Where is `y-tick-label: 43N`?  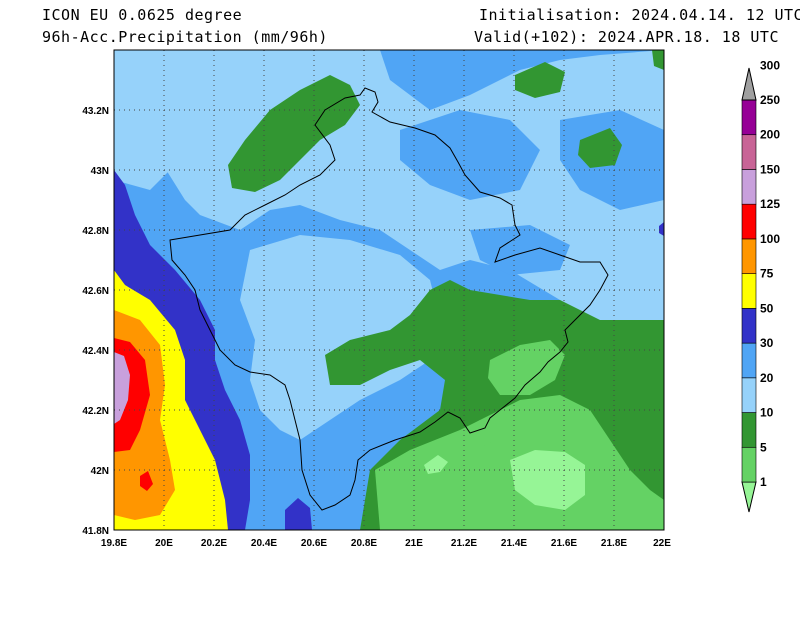 y-tick-label: 43N is located at coordinates (100, 171).